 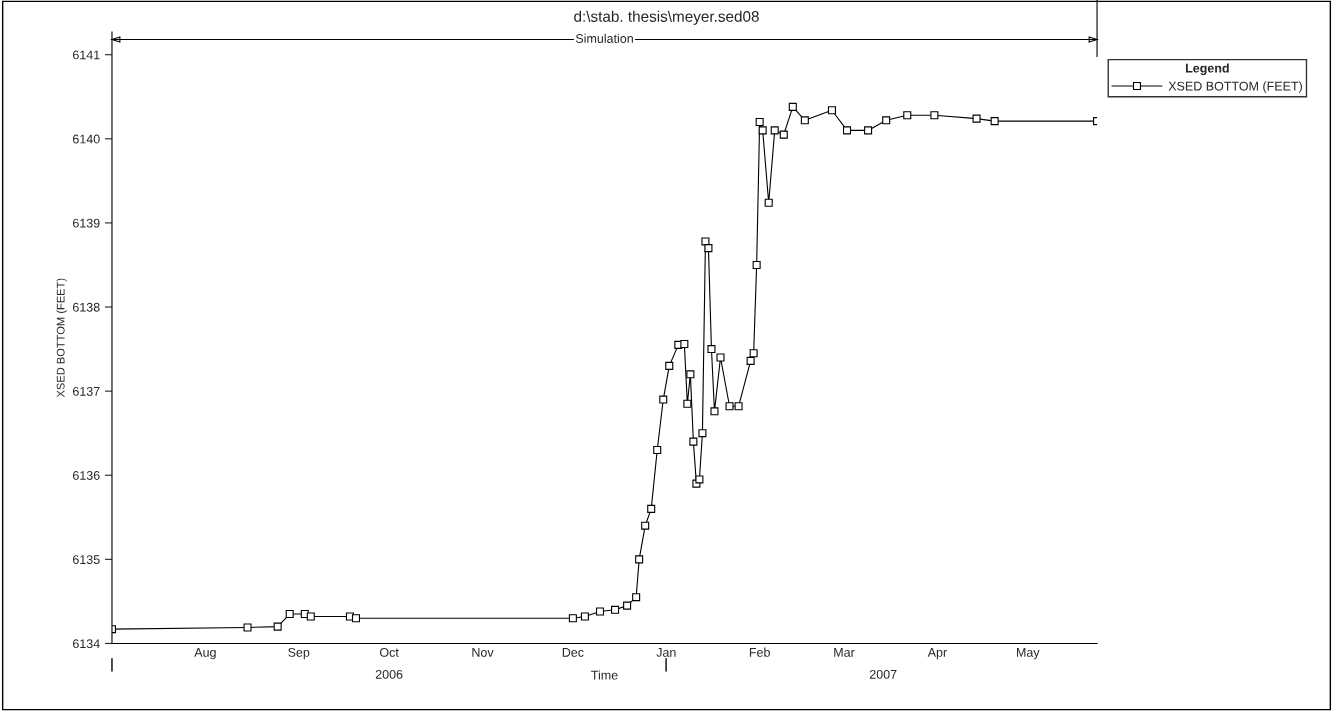 I want to click on x-tick-label: May, so click(x=1028, y=654).